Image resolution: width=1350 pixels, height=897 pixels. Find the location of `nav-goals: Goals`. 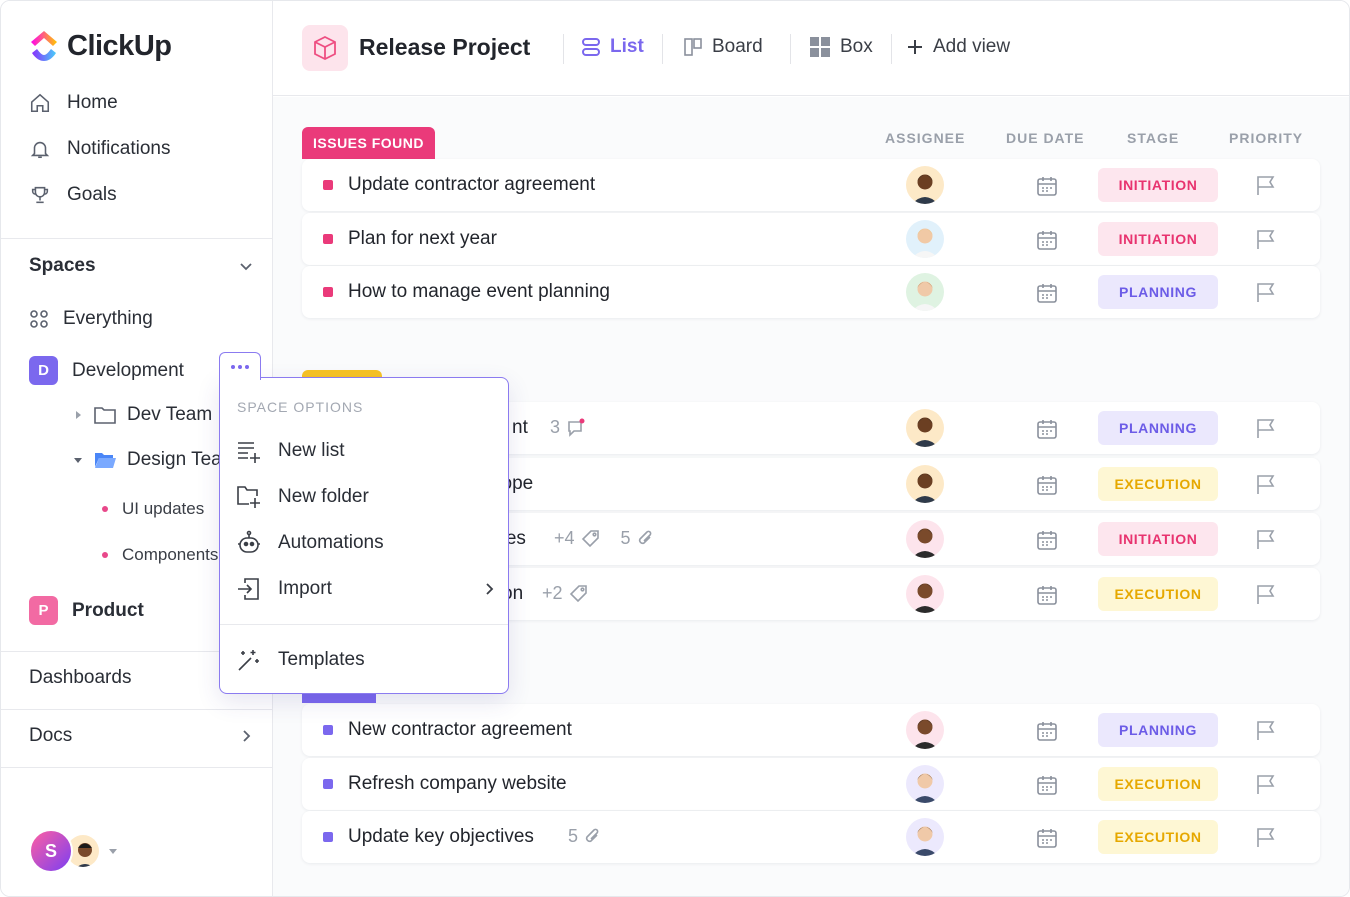

nav-goals: Goals is located at coordinates (73, 195).